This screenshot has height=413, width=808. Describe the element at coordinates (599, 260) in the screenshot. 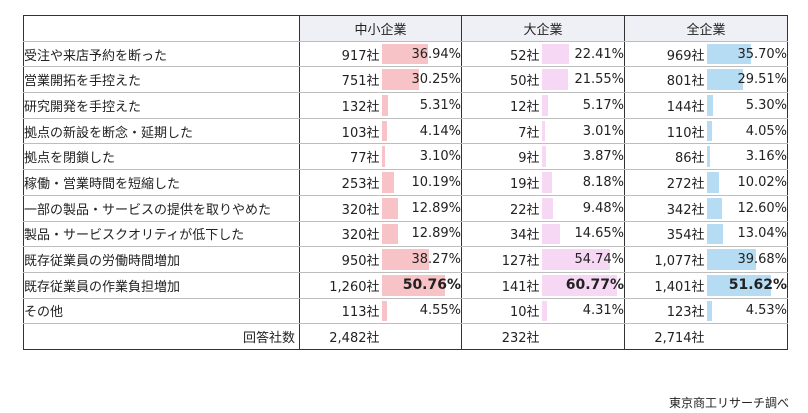

I see `large-percent: 54.74%` at that location.